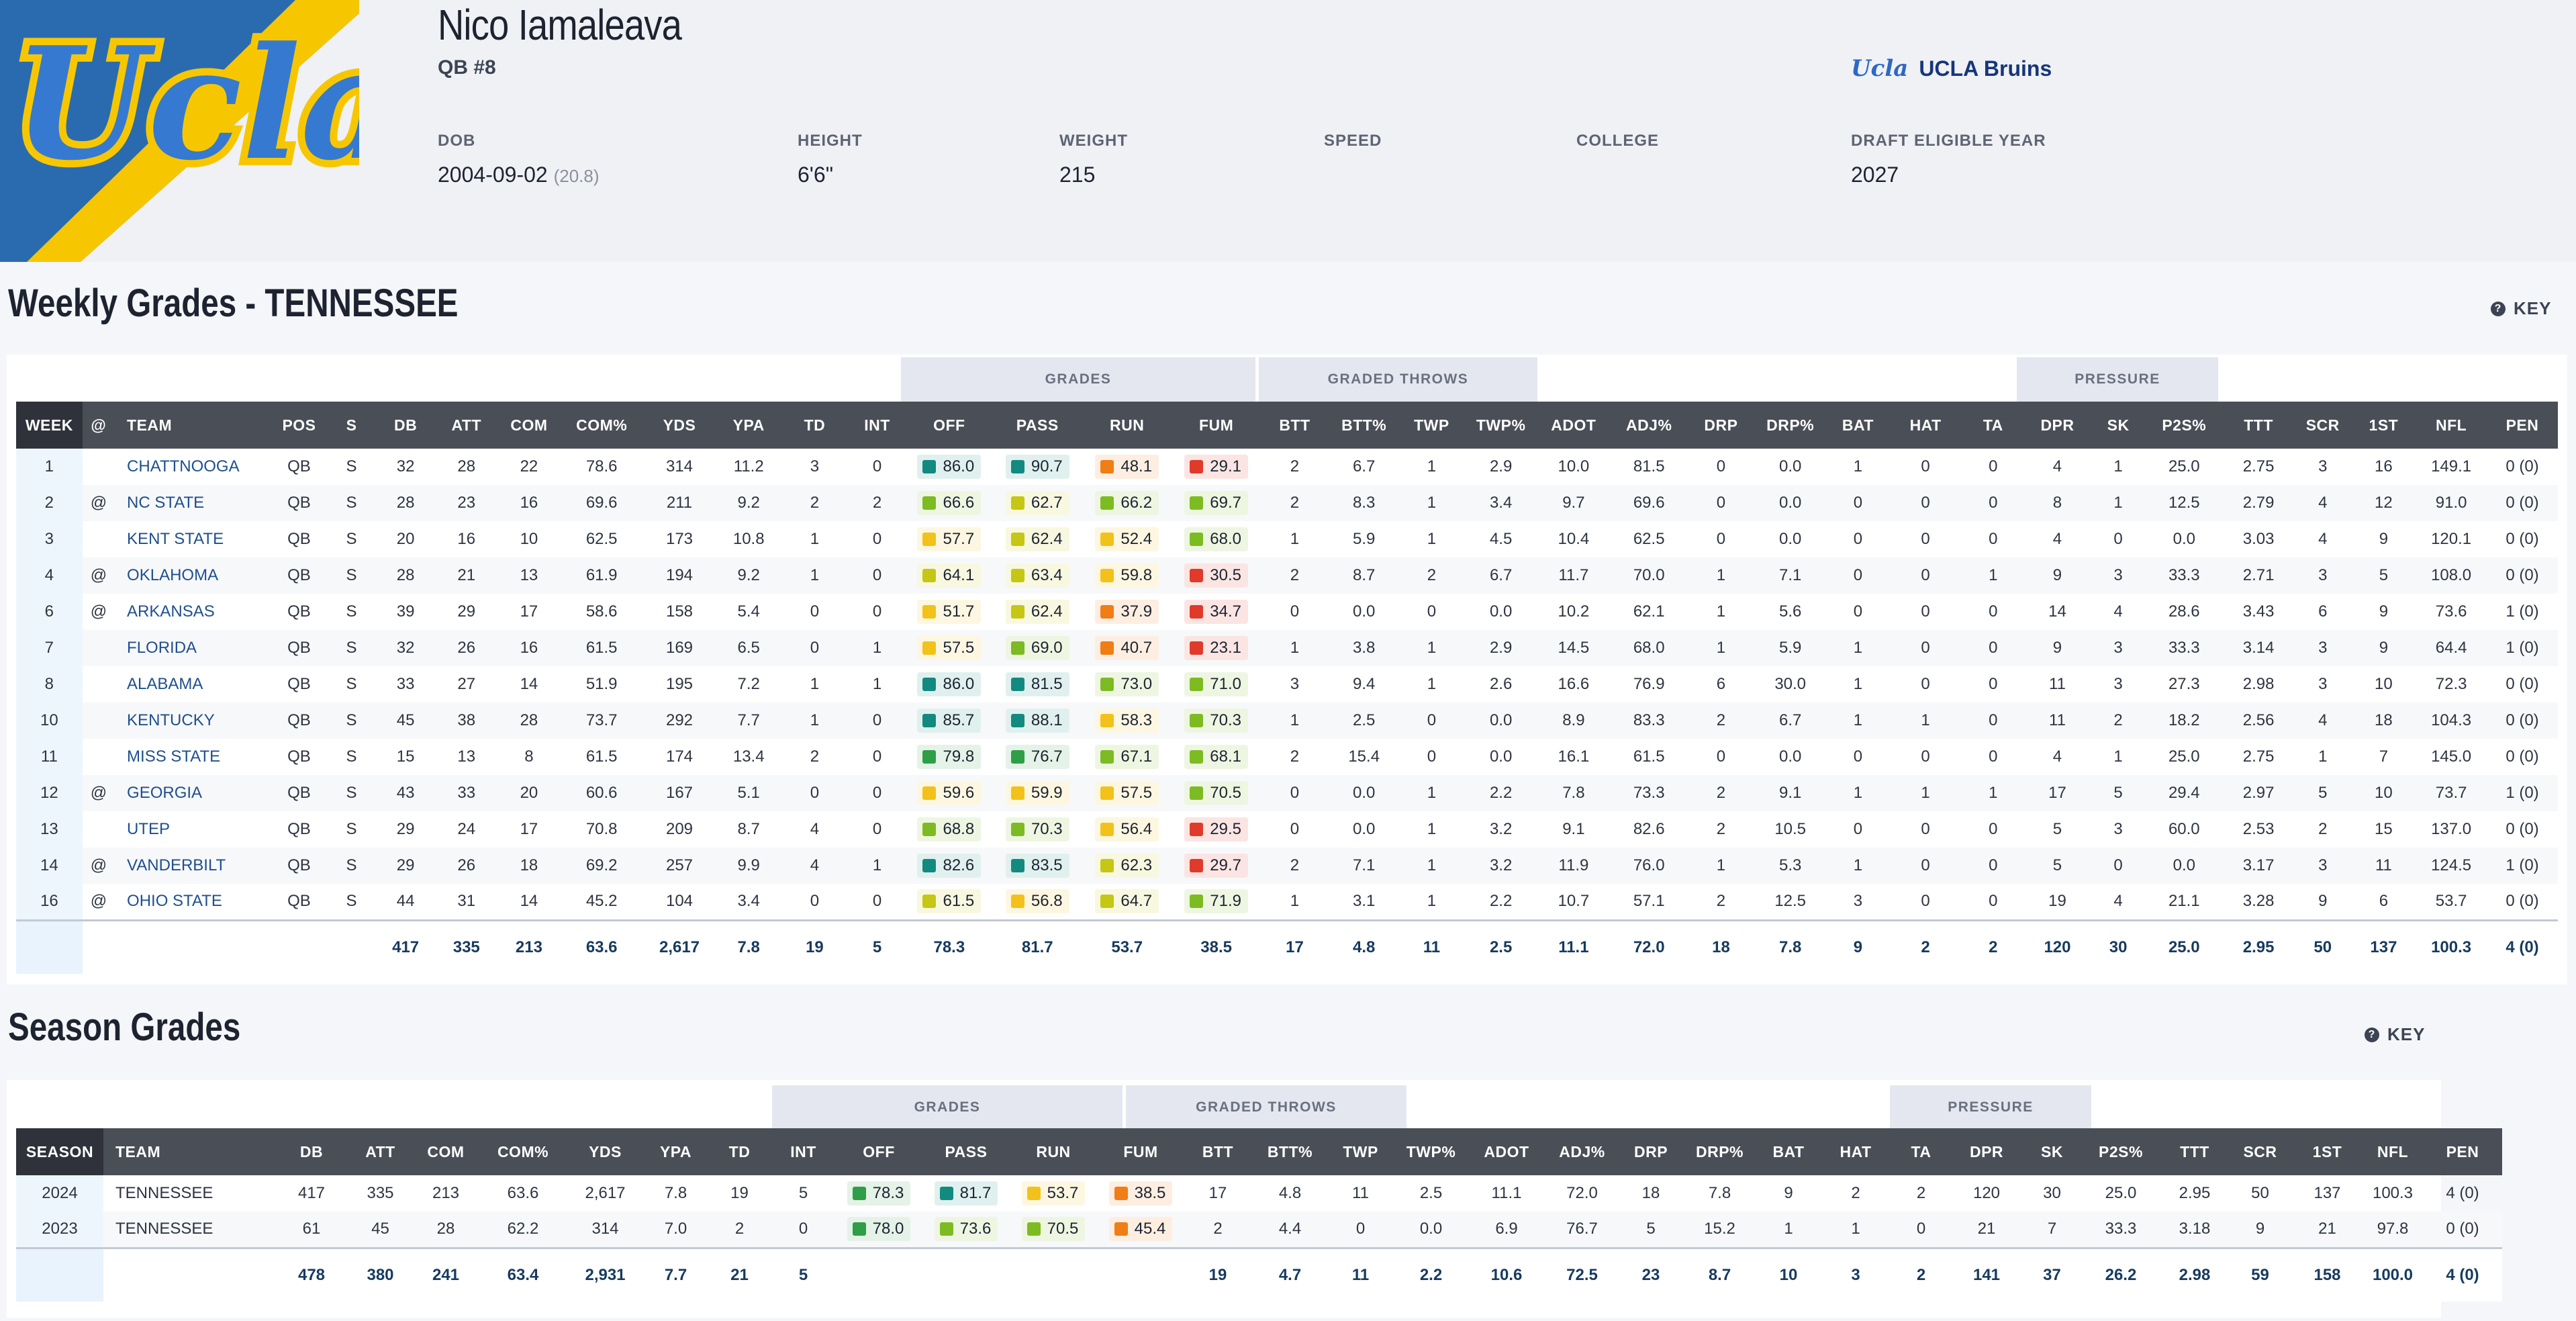 This screenshot has width=2576, height=1321. Describe the element at coordinates (1921, 1193) in the screenshot. I see `cell-ta: 2` at that location.